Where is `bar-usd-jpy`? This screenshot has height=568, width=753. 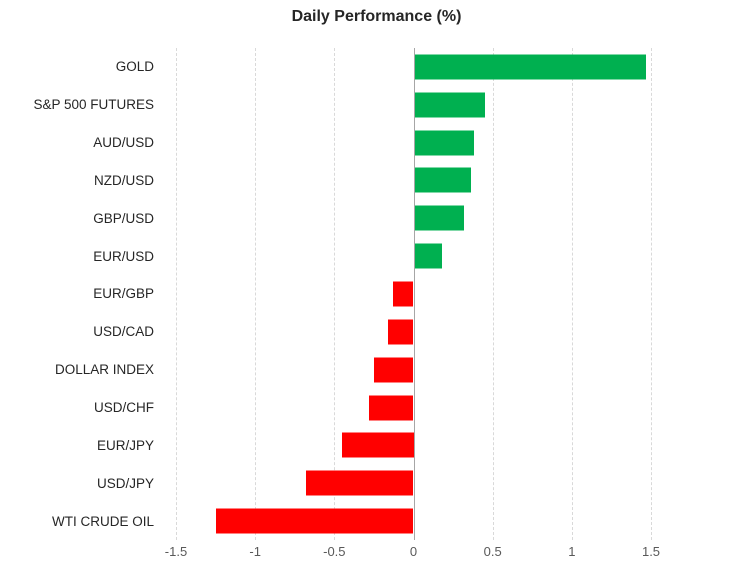
bar-usd-jpy is located at coordinates (359, 483).